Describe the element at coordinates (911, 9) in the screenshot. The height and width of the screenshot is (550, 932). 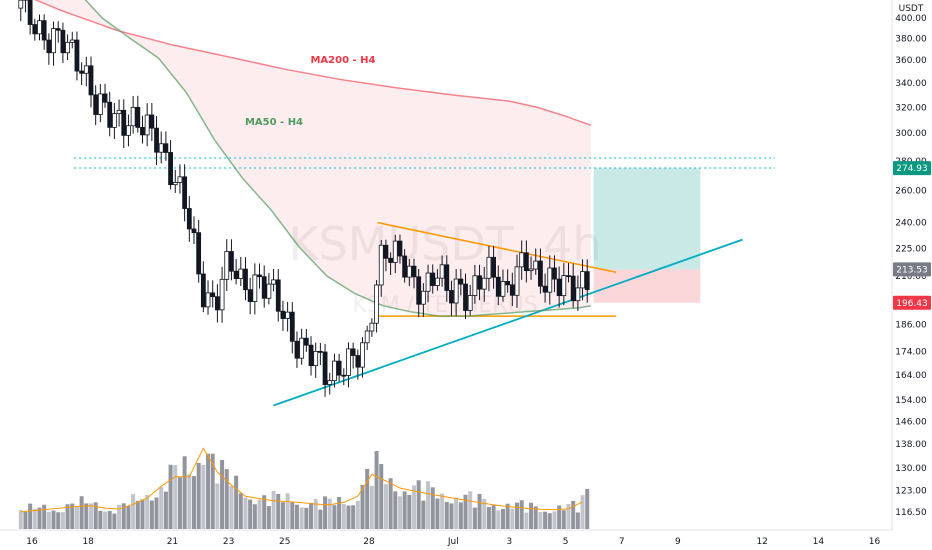
I see `currency-label: USDT` at that location.